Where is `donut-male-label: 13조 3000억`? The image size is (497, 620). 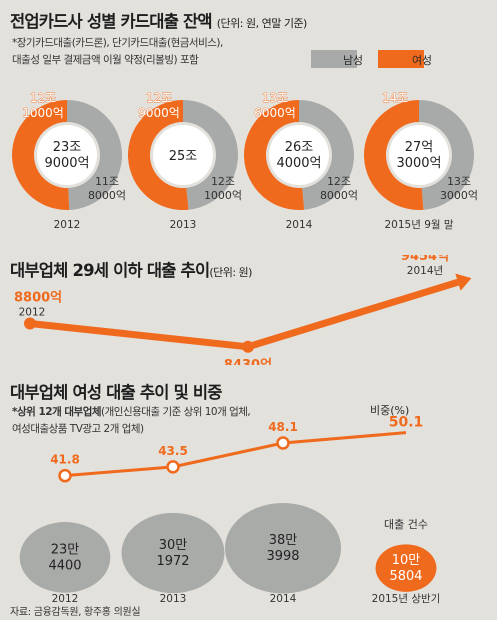 donut-male-label: 13조 3000억 is located at coordinates (459, 188).